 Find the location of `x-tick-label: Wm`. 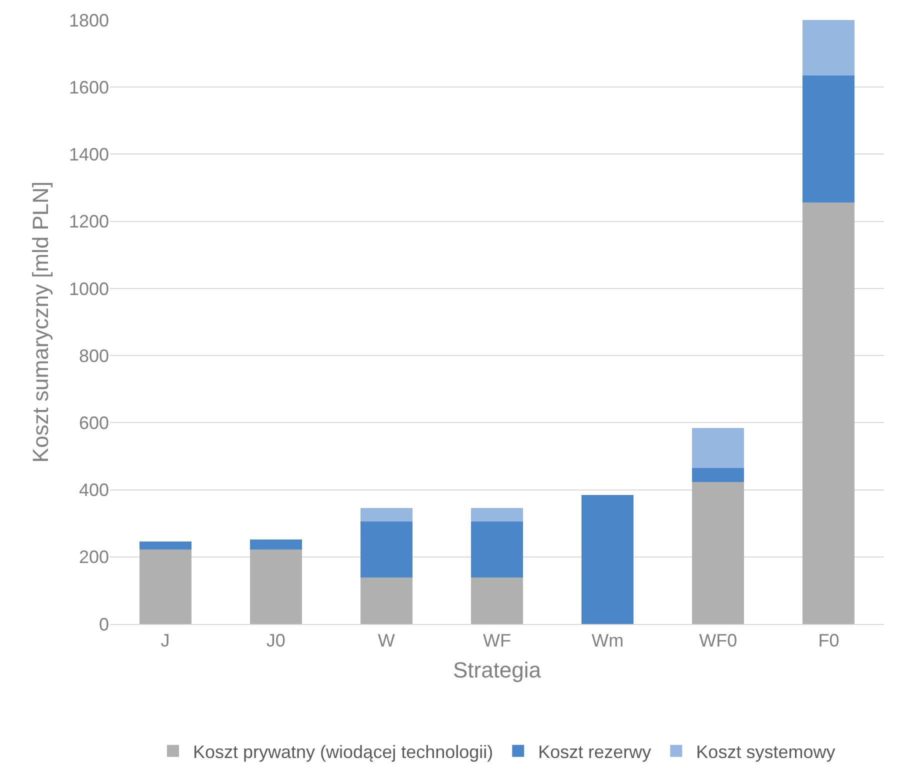

x-tick-label: Wm is located at coordinates (608, 640).